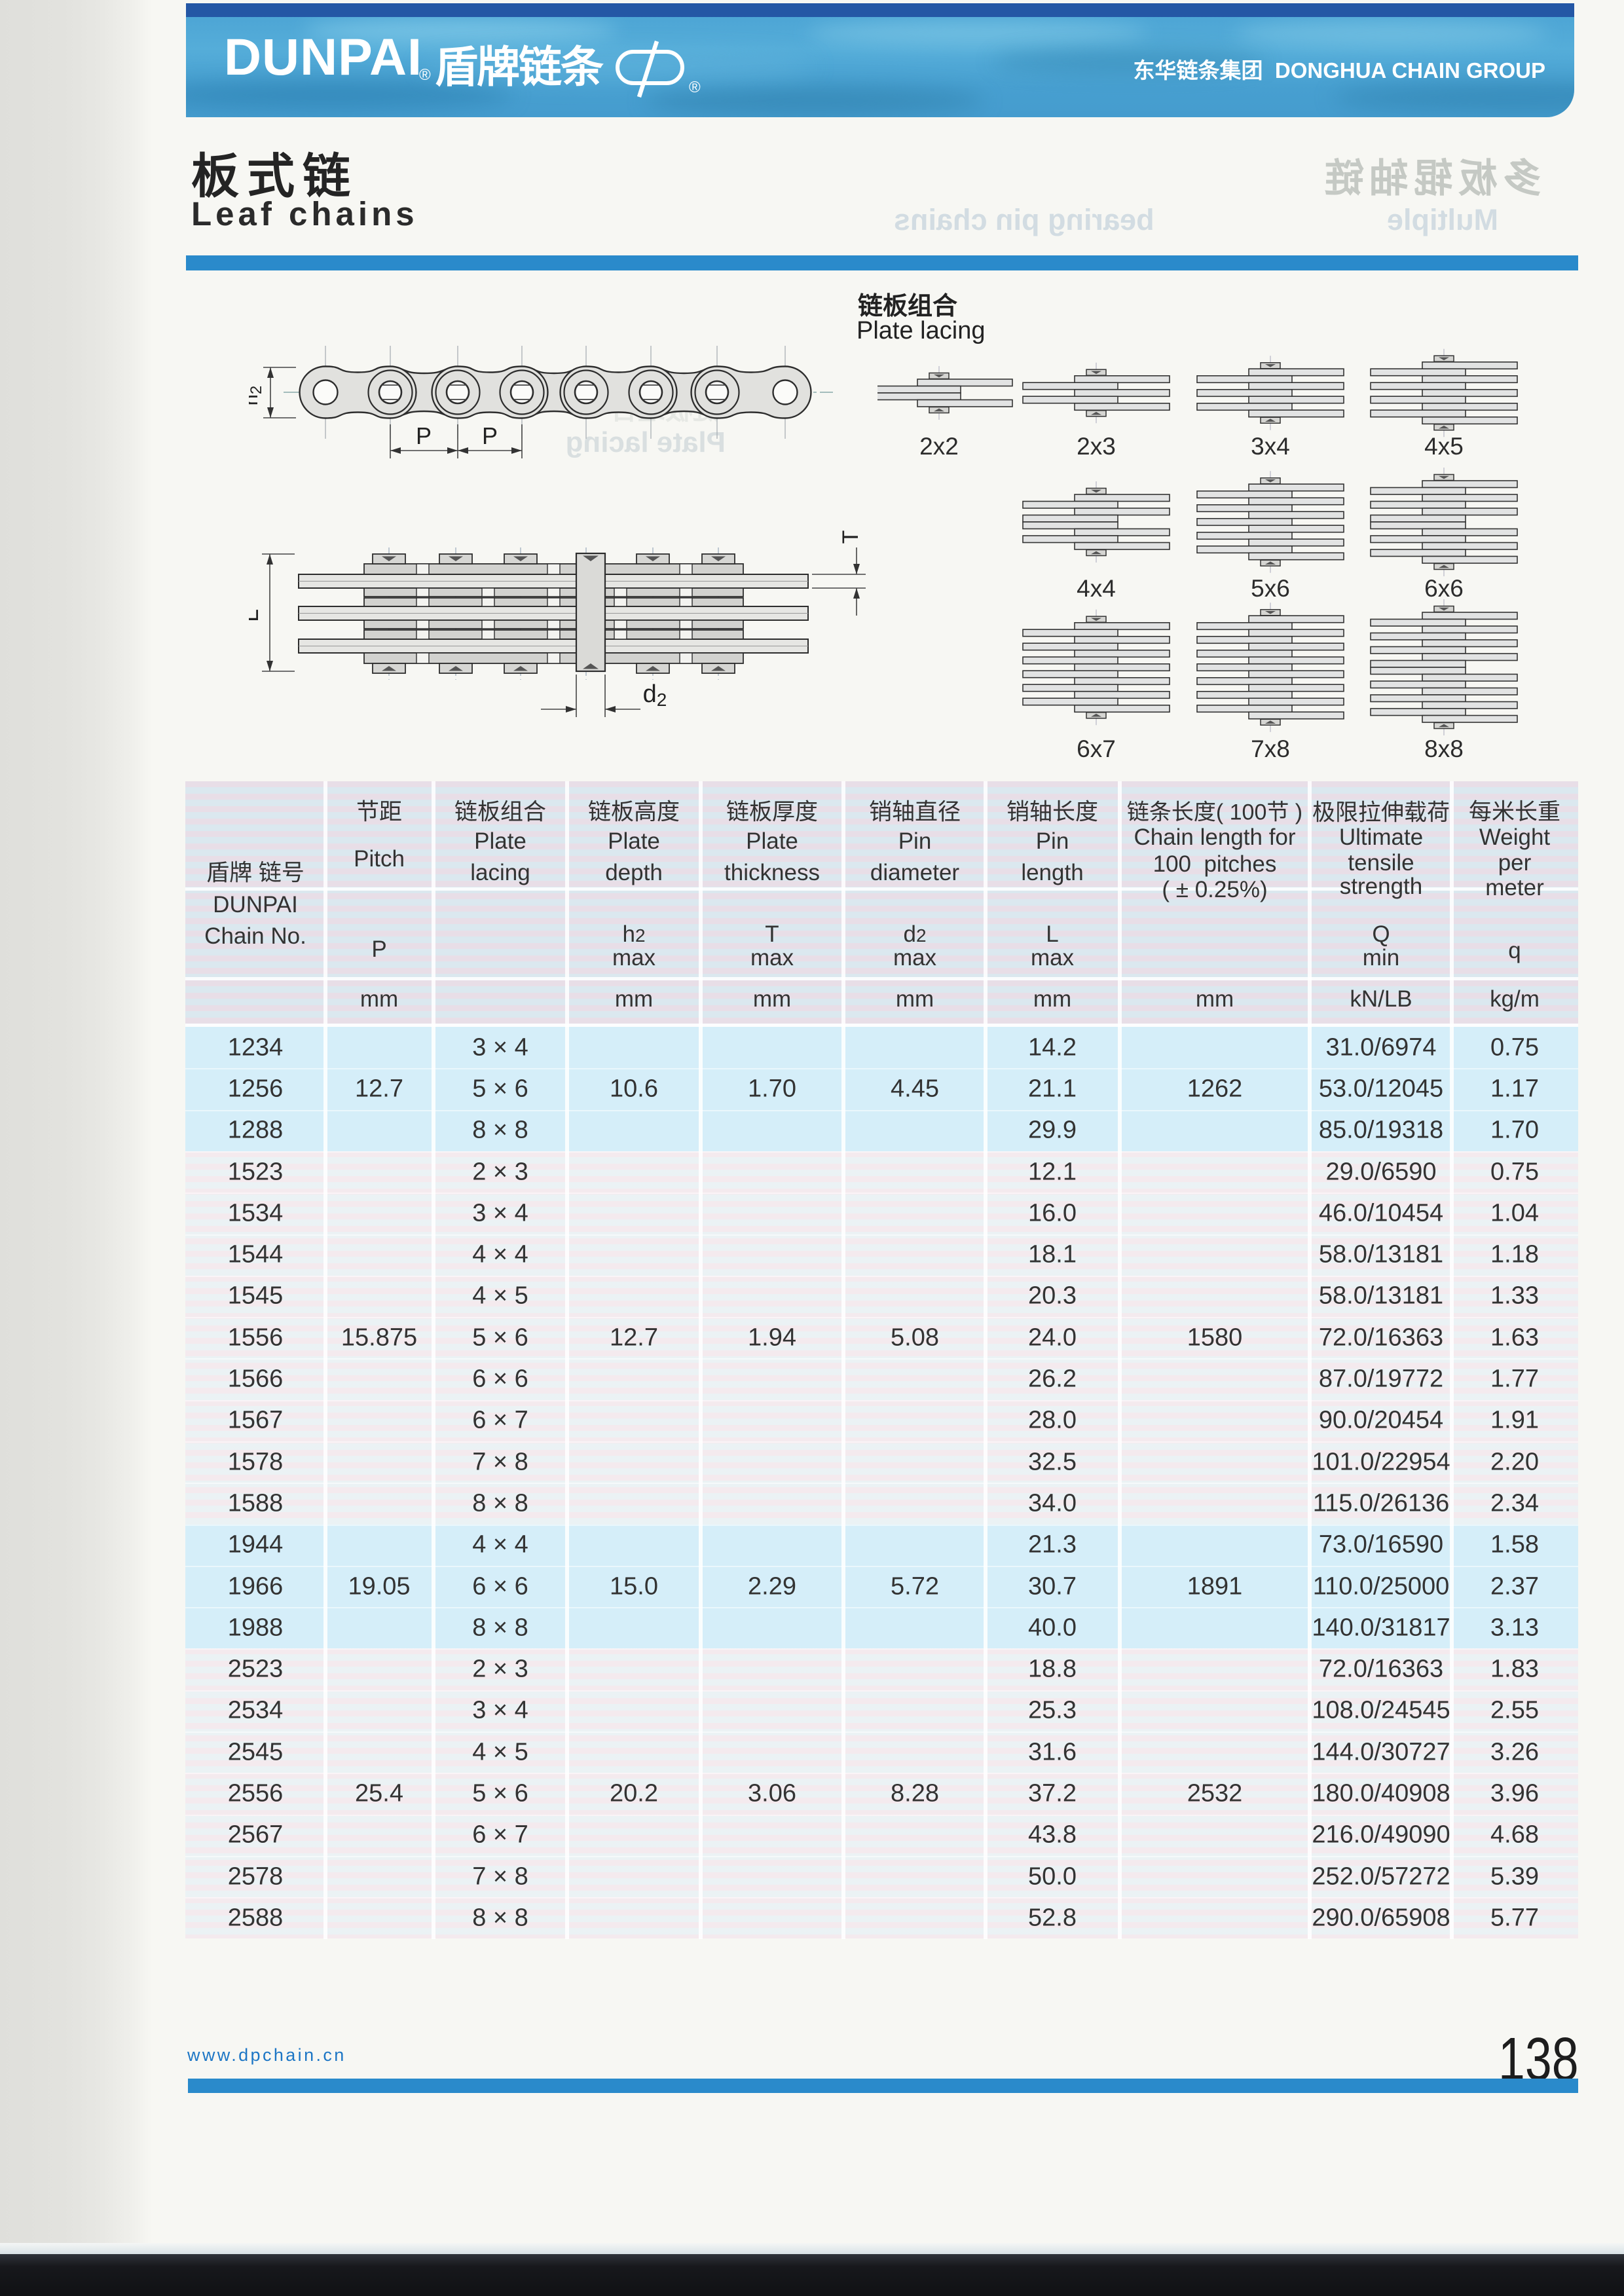  I want to click on svg-text: 2x2, so click(939, 447).